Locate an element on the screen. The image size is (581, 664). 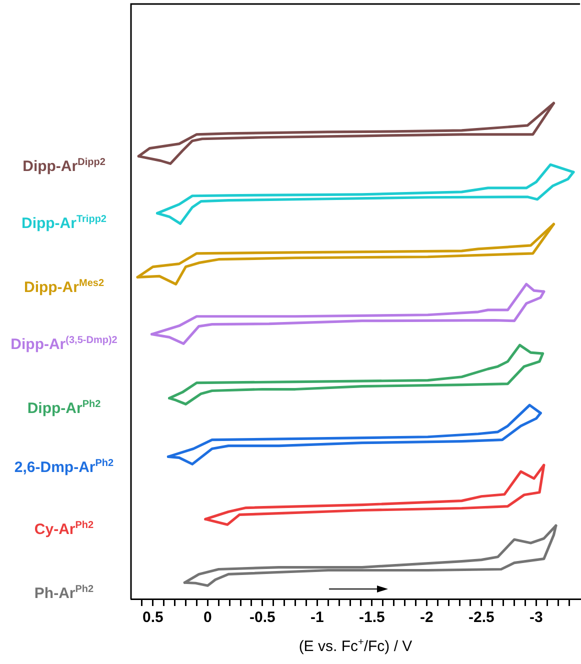
text: Dipp-Ar$^{Mes2}$ is located at coordinates (63, 287).